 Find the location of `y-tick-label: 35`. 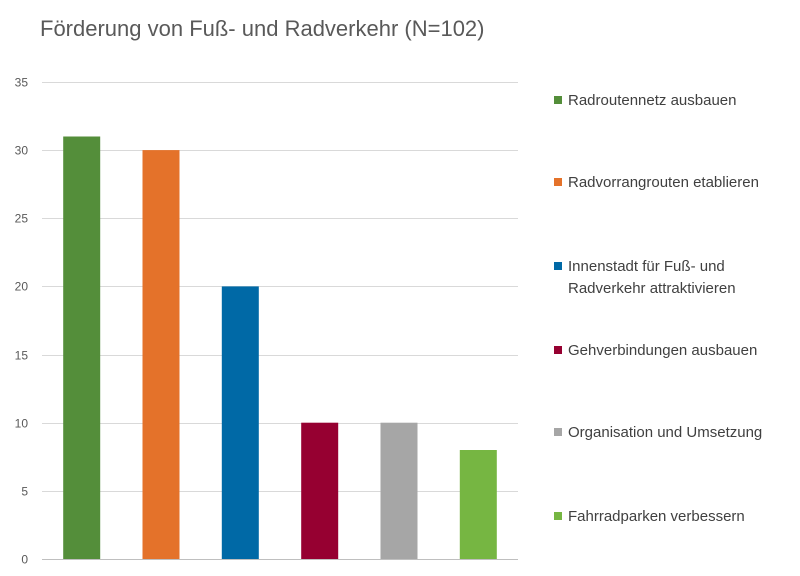

y-tick-label: 35 is located at coordinates (22, 83).